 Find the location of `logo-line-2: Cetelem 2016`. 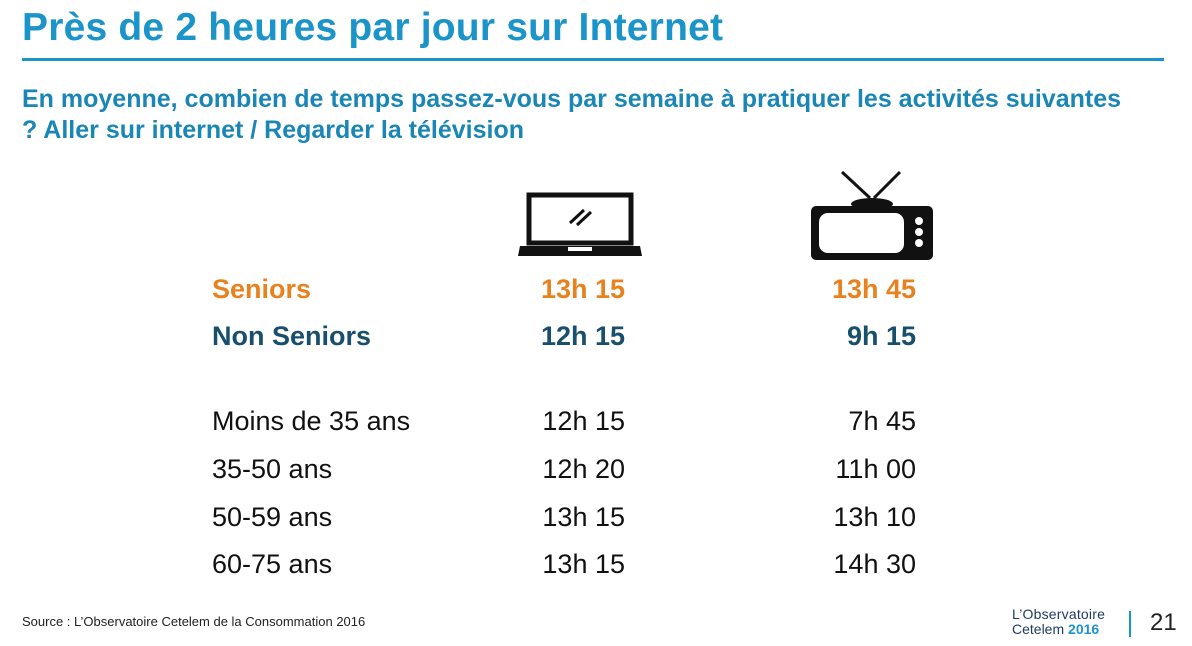

logo-line-2: Cetelem 2016 is located at coordinates (1055, 629).